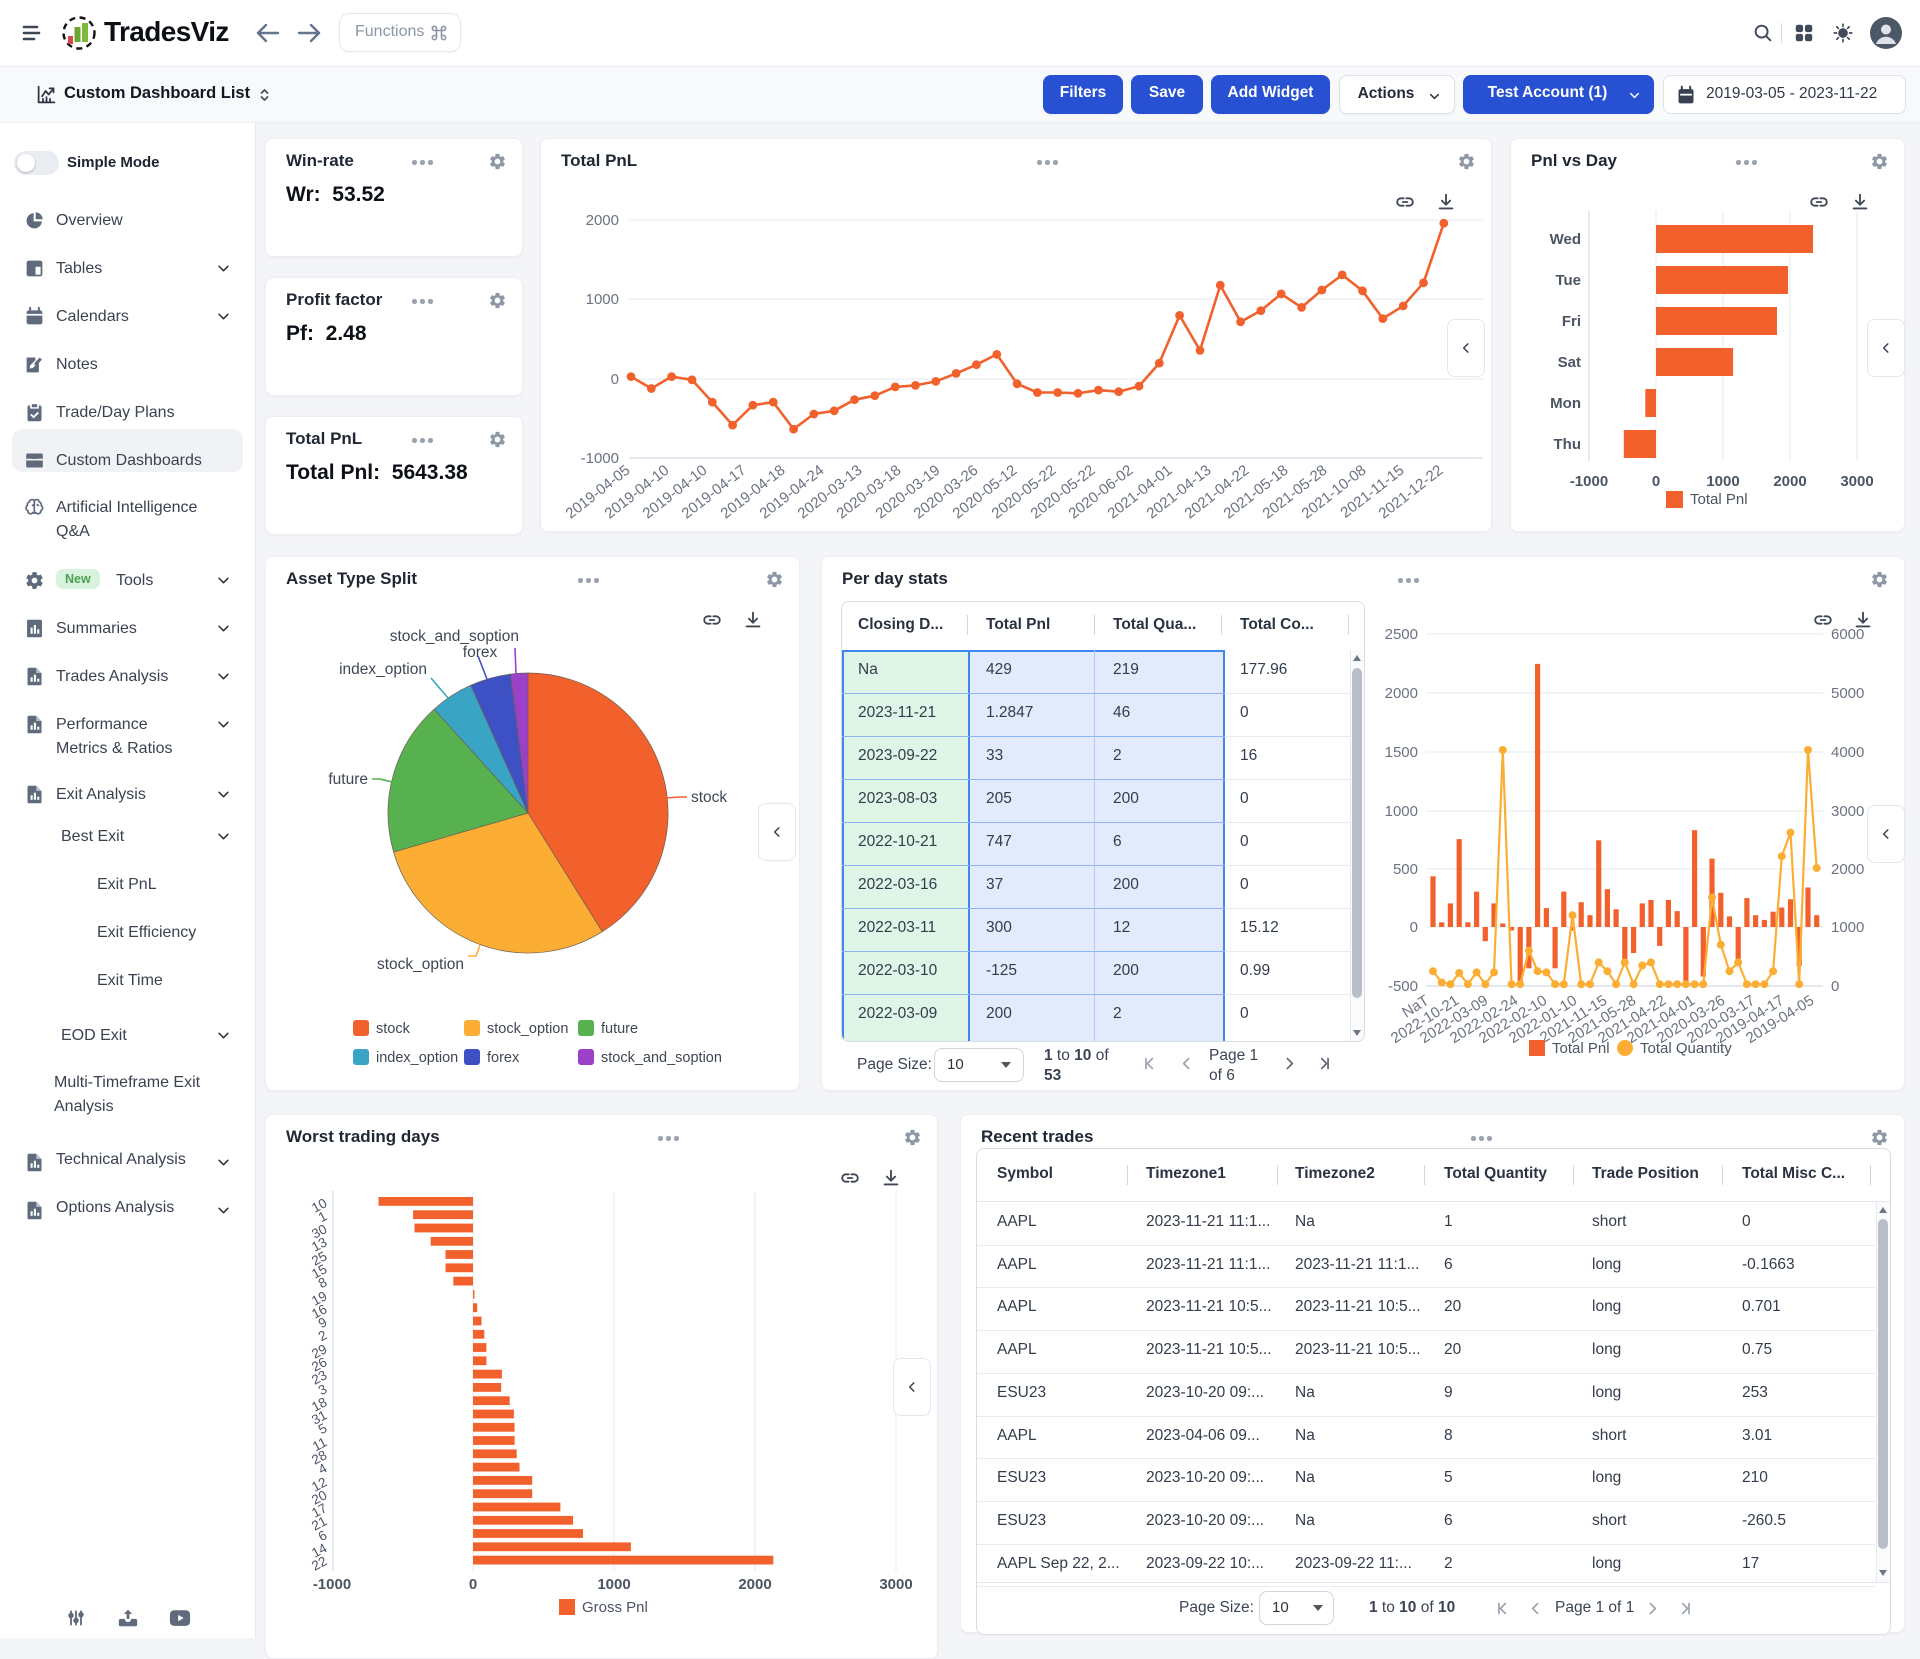 The height and width of the screenshot is (1659, 1920). I want to click on svg-text: 22, so click(319, 1563).